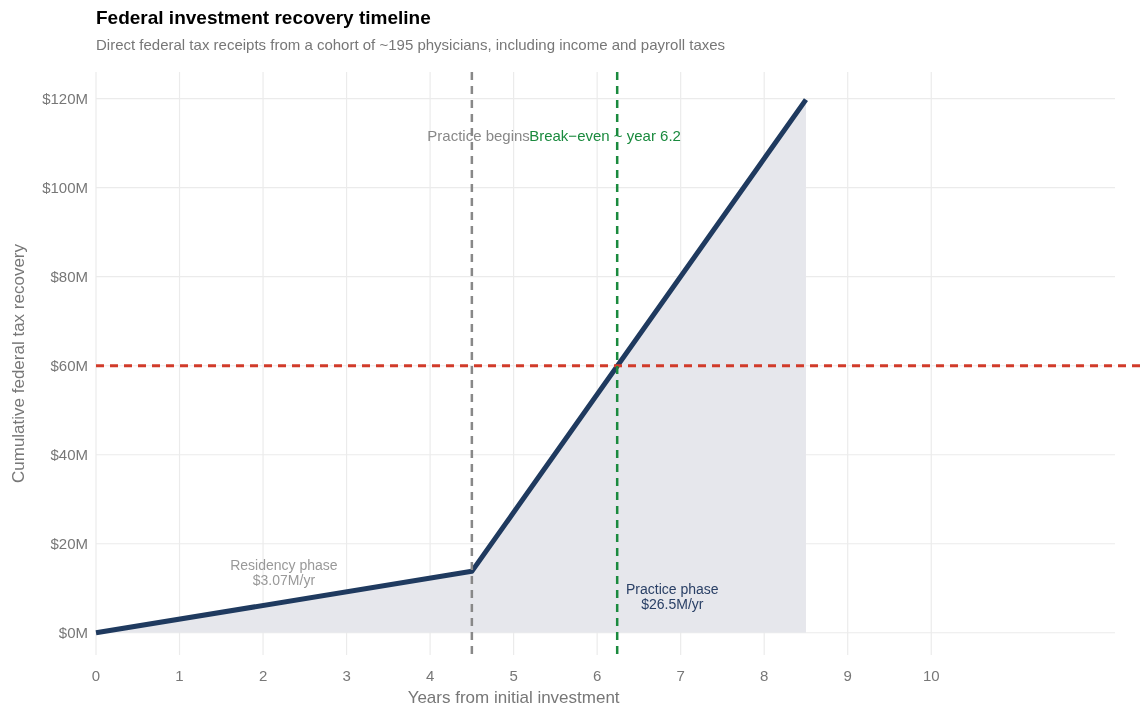  I want to click on x-tick-label: 7, so click(680, 675).